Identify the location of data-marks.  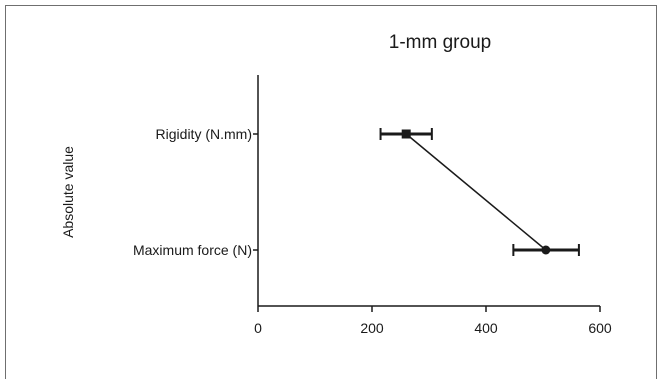
(479, 192).